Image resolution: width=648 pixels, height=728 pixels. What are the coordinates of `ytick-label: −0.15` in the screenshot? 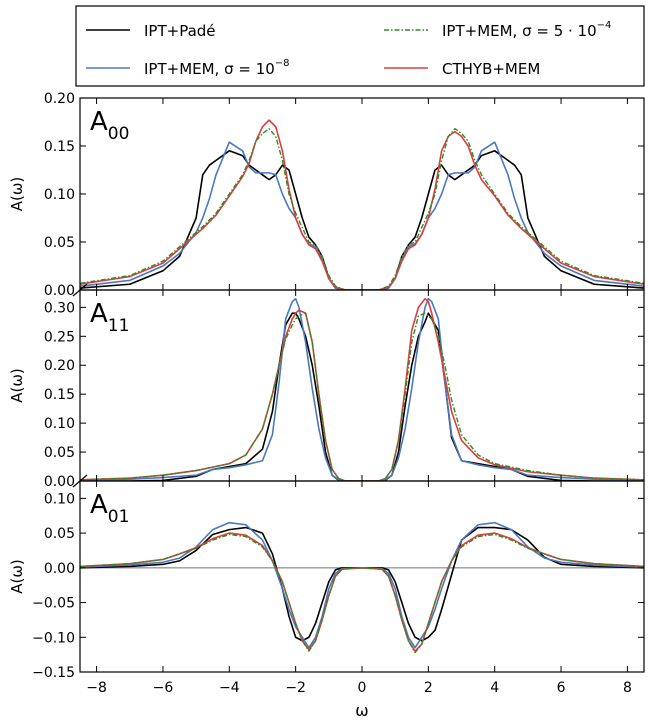 It's located at (53, 673).